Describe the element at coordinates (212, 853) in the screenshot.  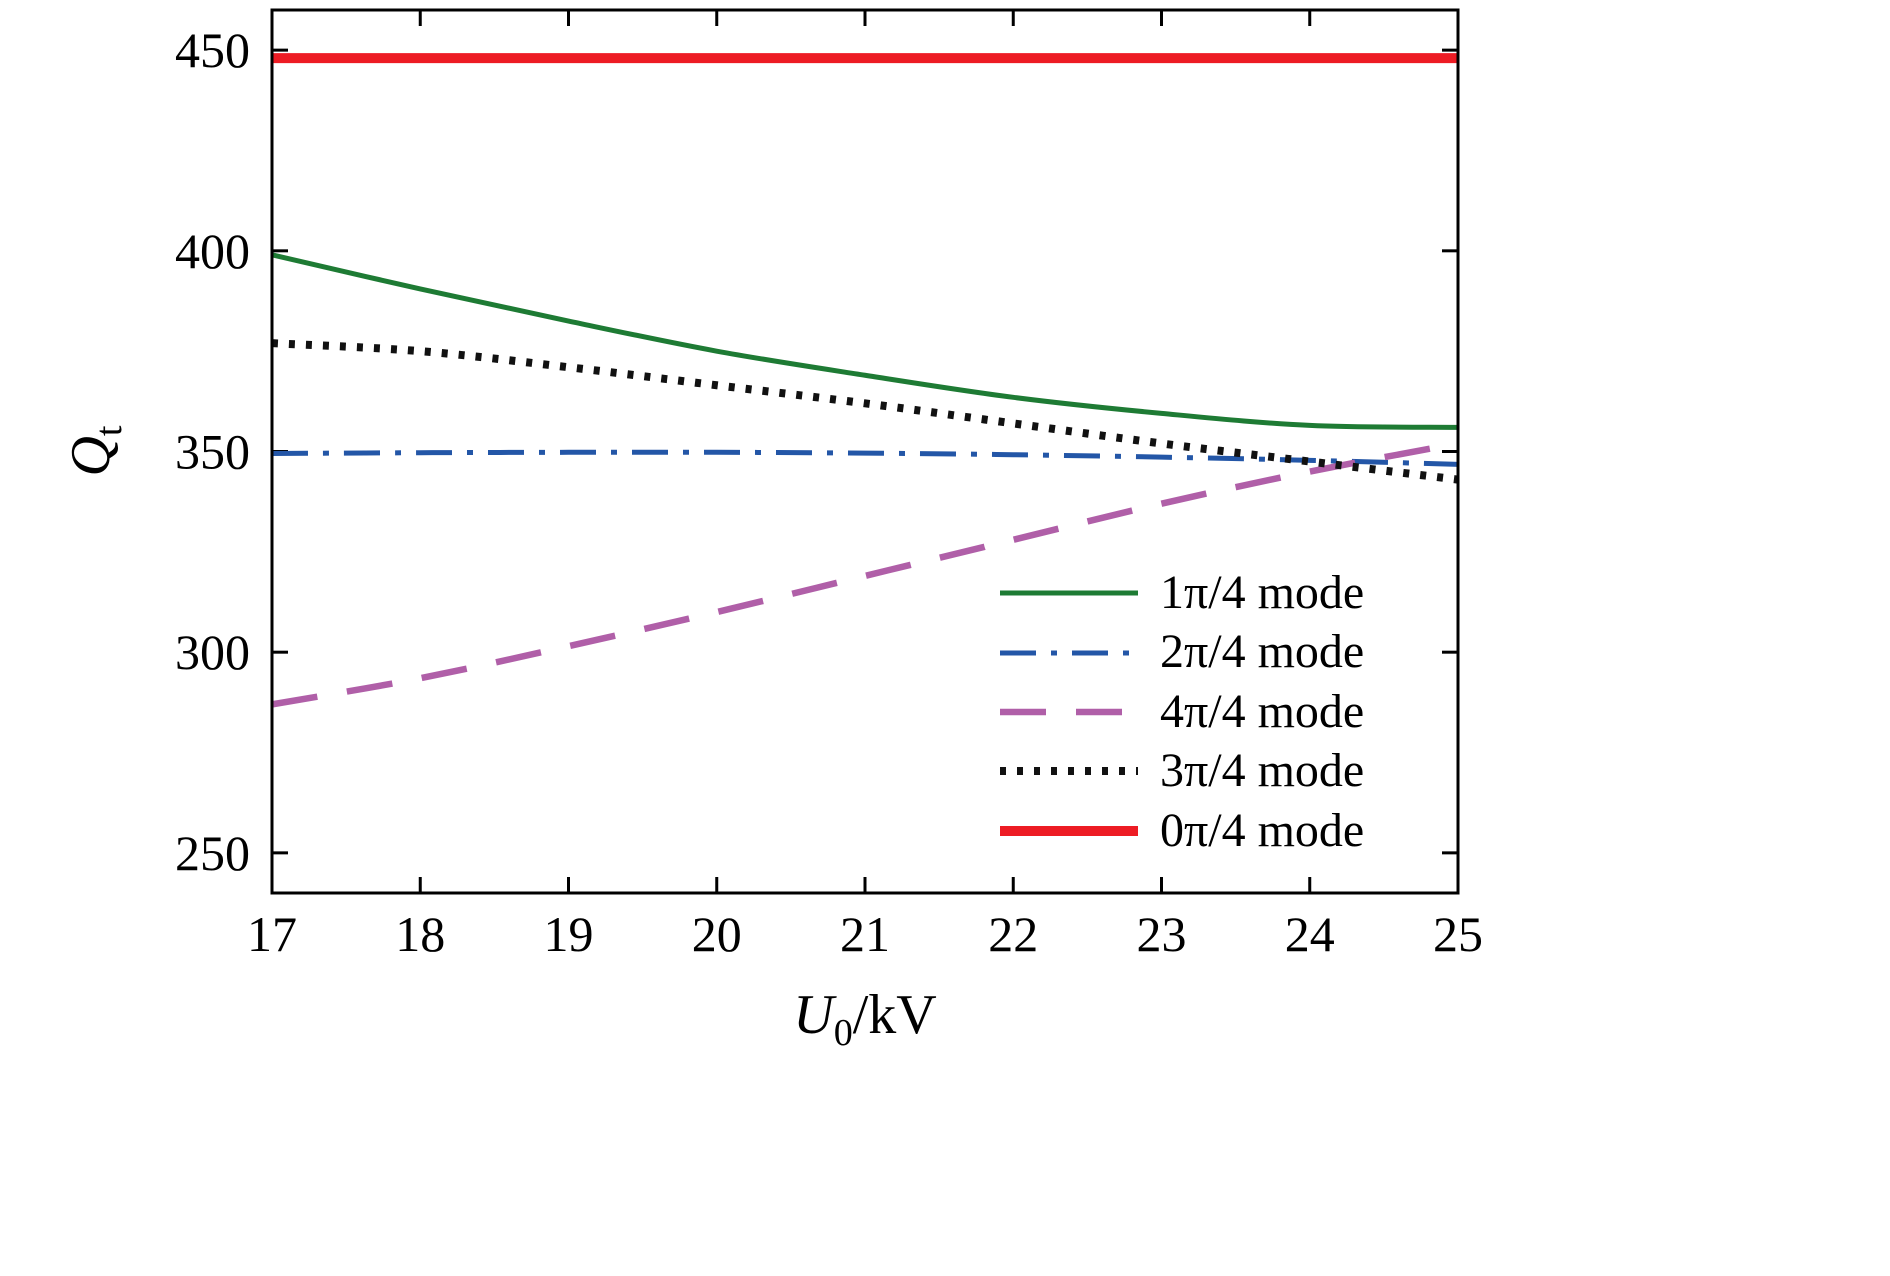
I see `y-tick-label: 250` at that location.